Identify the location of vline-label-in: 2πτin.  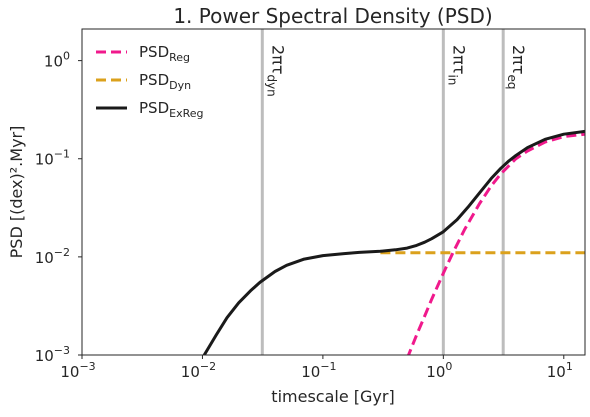
(456, 65).